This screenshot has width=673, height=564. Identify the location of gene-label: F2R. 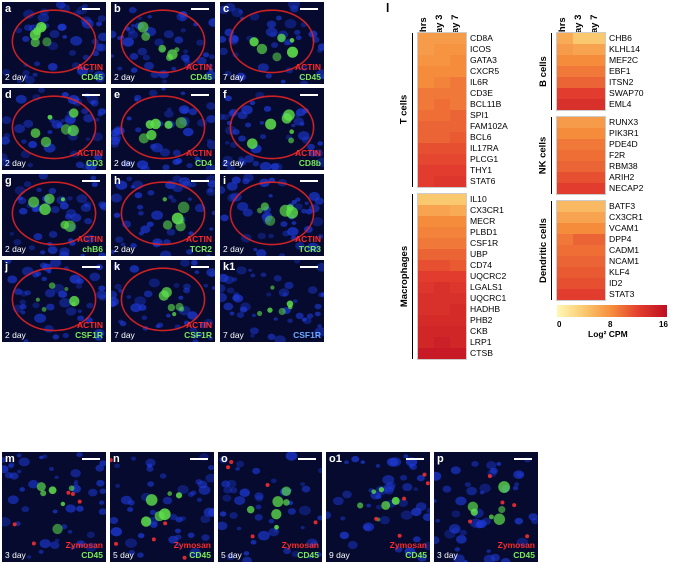
(617, 155).